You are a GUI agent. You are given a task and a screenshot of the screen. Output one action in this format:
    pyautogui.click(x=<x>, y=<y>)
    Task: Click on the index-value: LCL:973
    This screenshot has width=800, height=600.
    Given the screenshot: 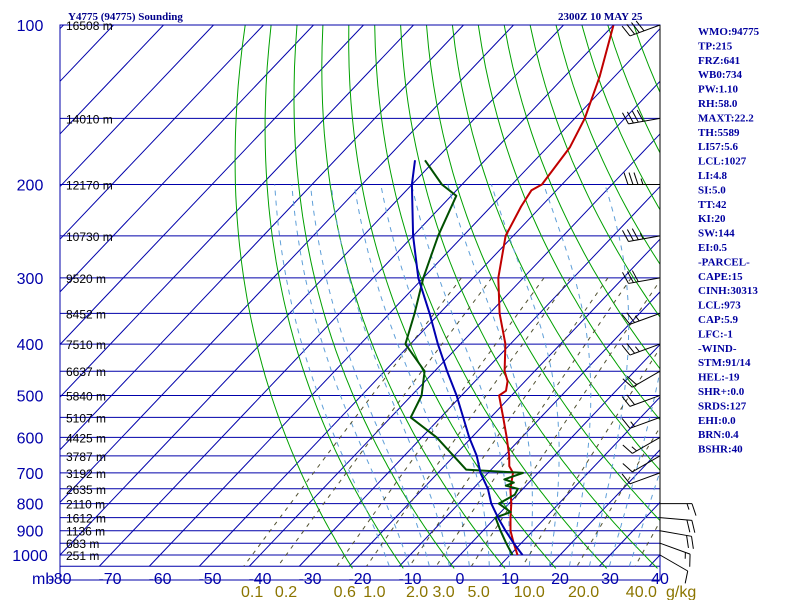 What is the action you would take?
    pyautogui.click(x=719, y=306)
    